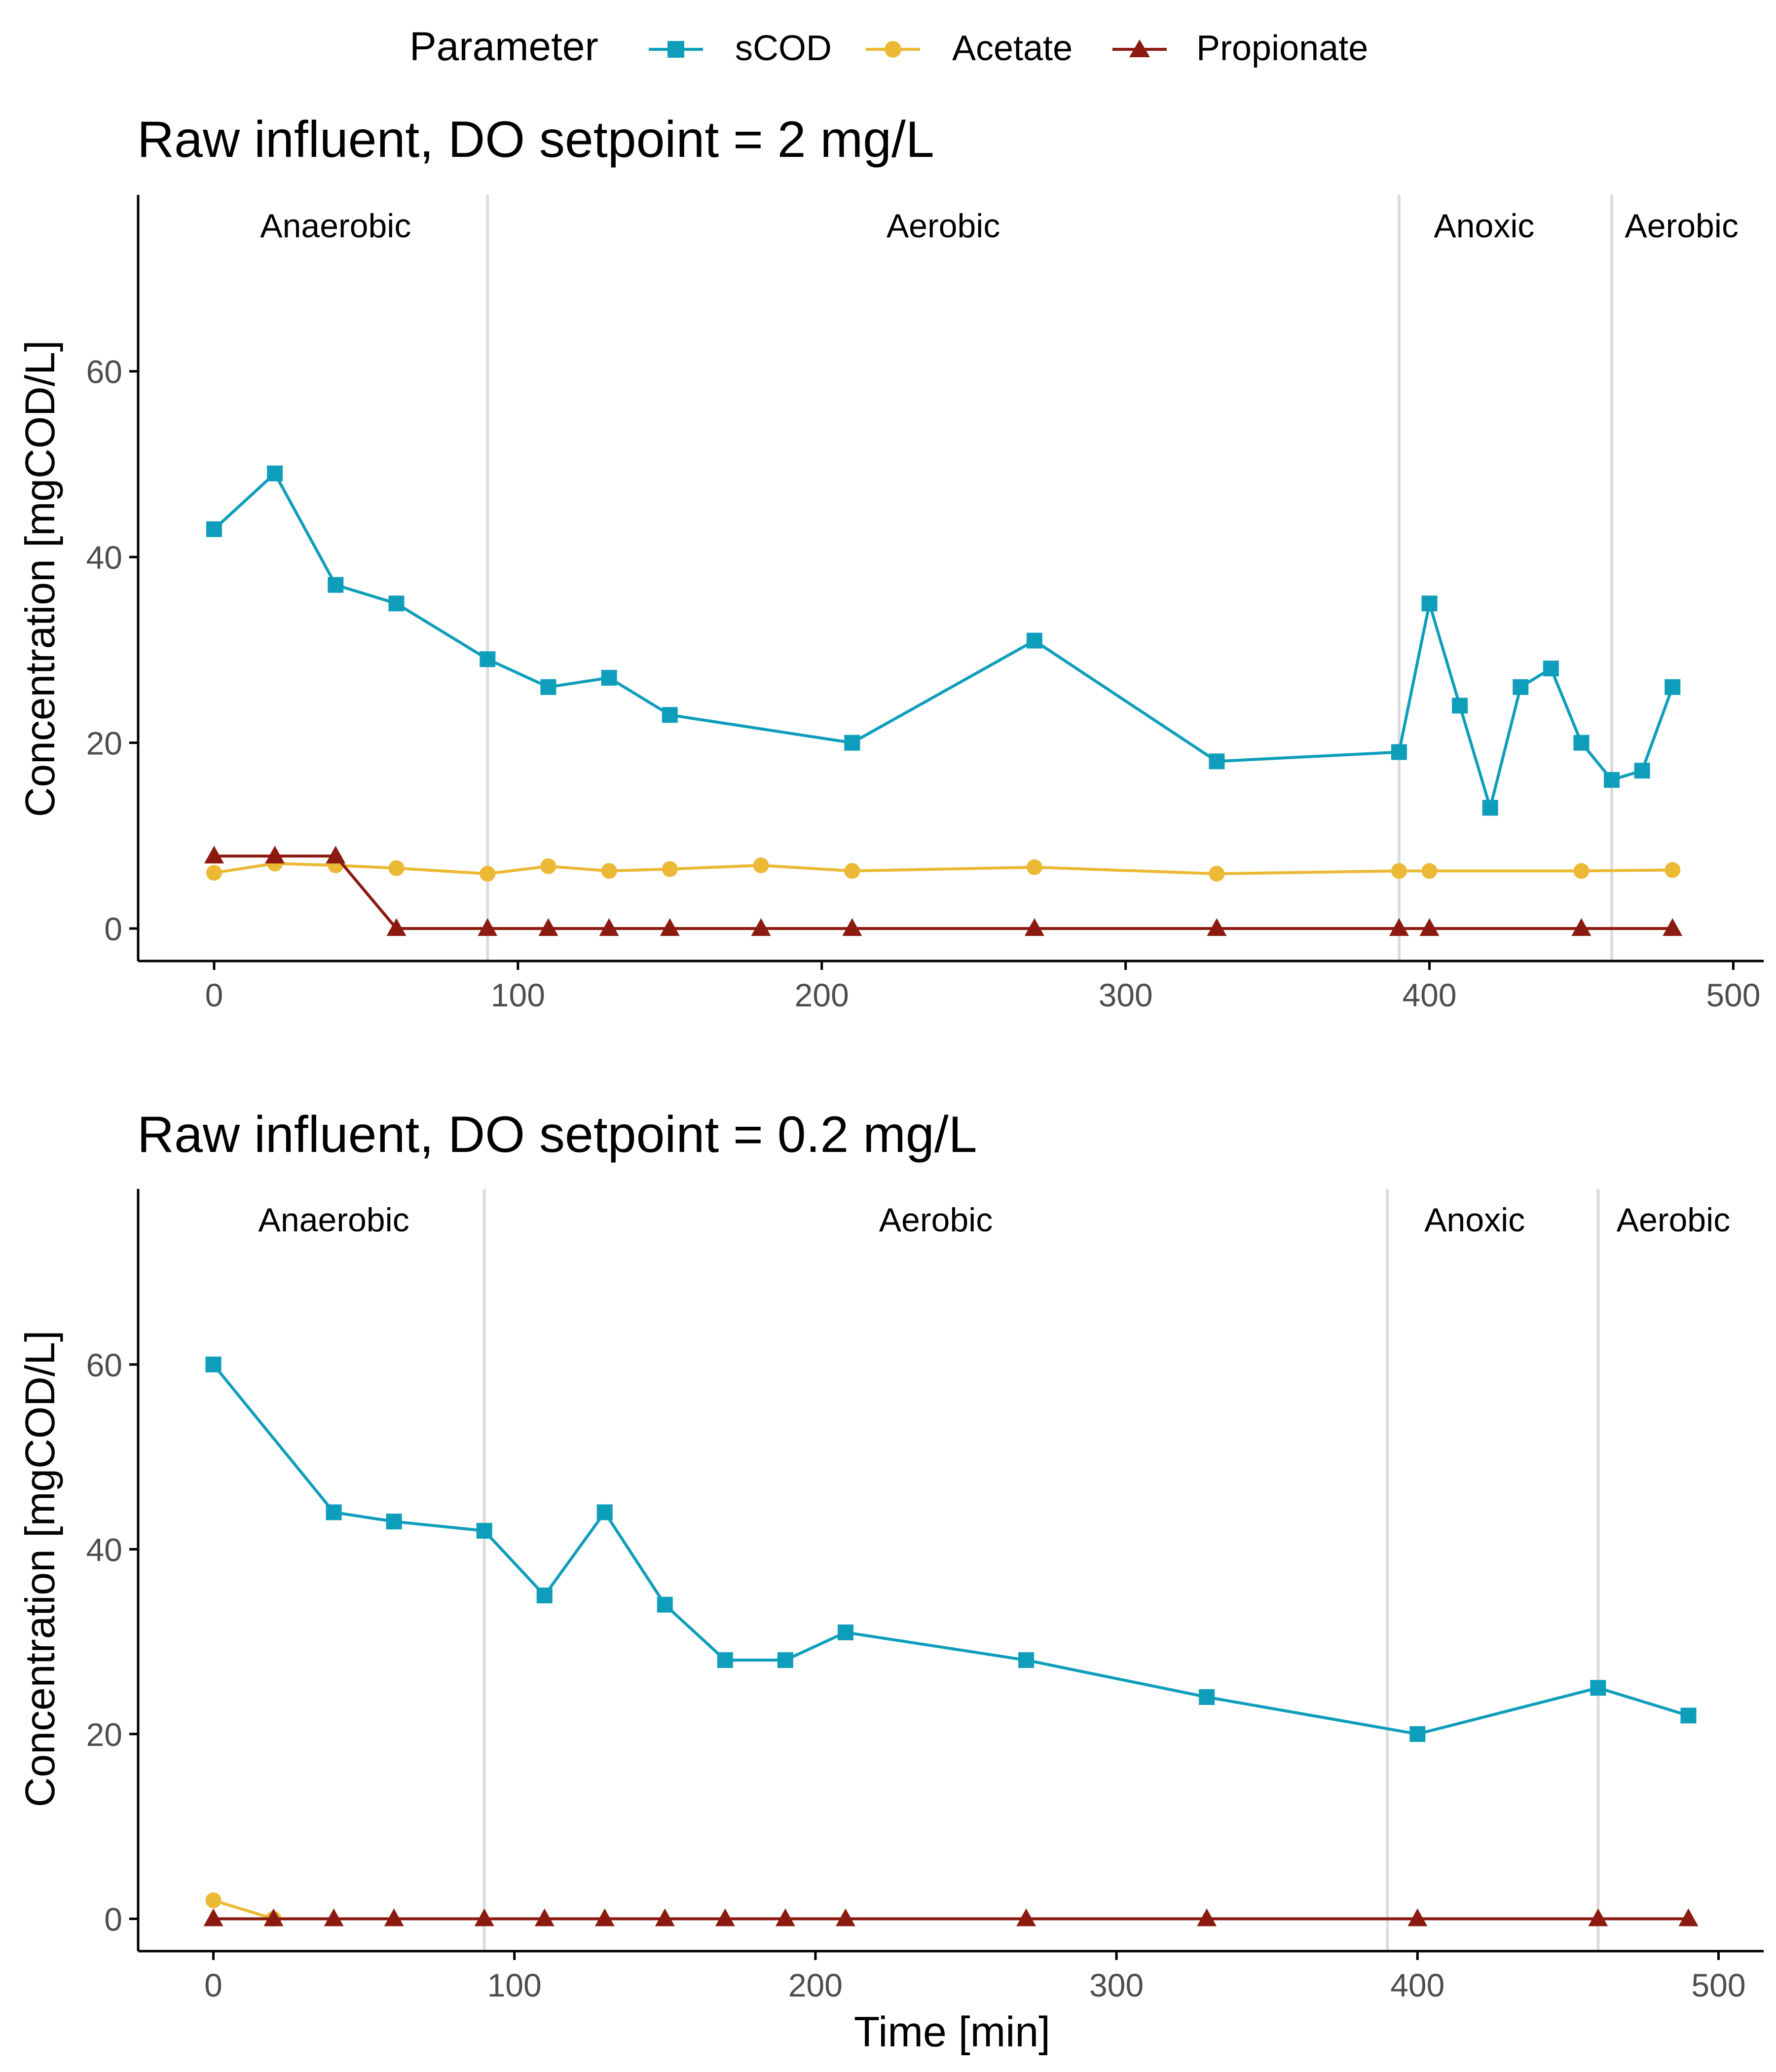 This screenshot has height=2072, width=1776. What do you see at coordinates (784, 49) in the screenshot?
I see `legend-label-scod: sCOD` at bounding box center [784, 49].